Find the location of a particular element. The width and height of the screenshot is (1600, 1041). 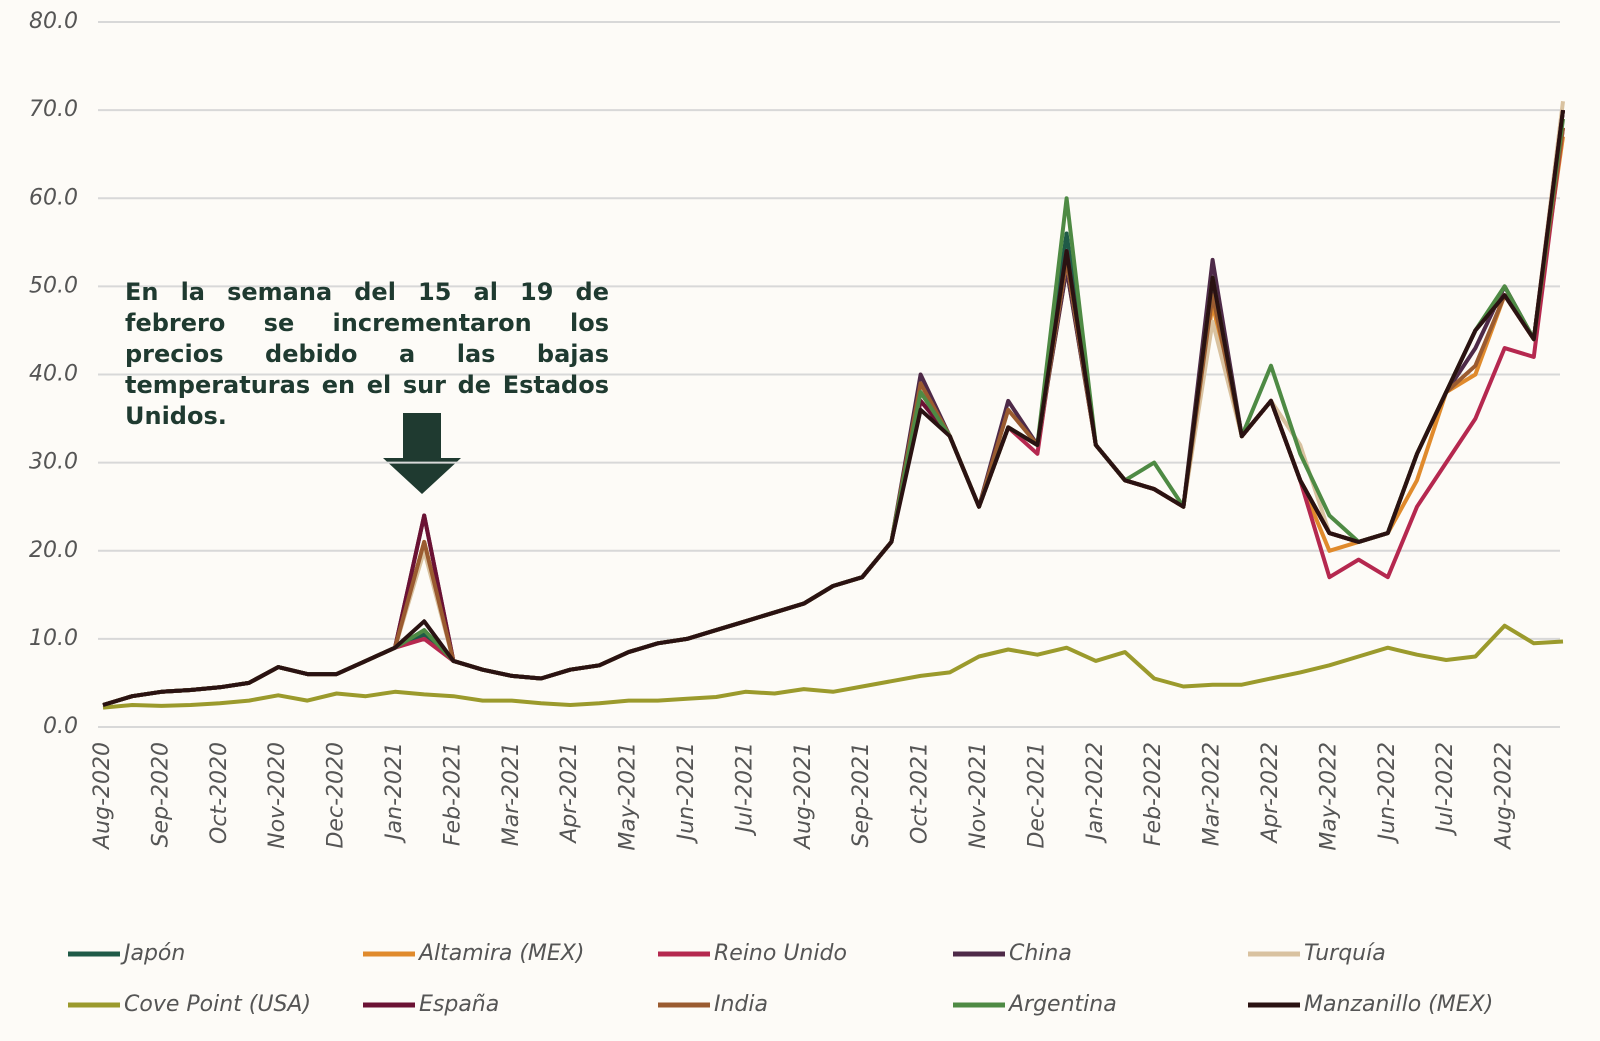

y-tick-label: 10.0 is located at coordinates (53, 638).